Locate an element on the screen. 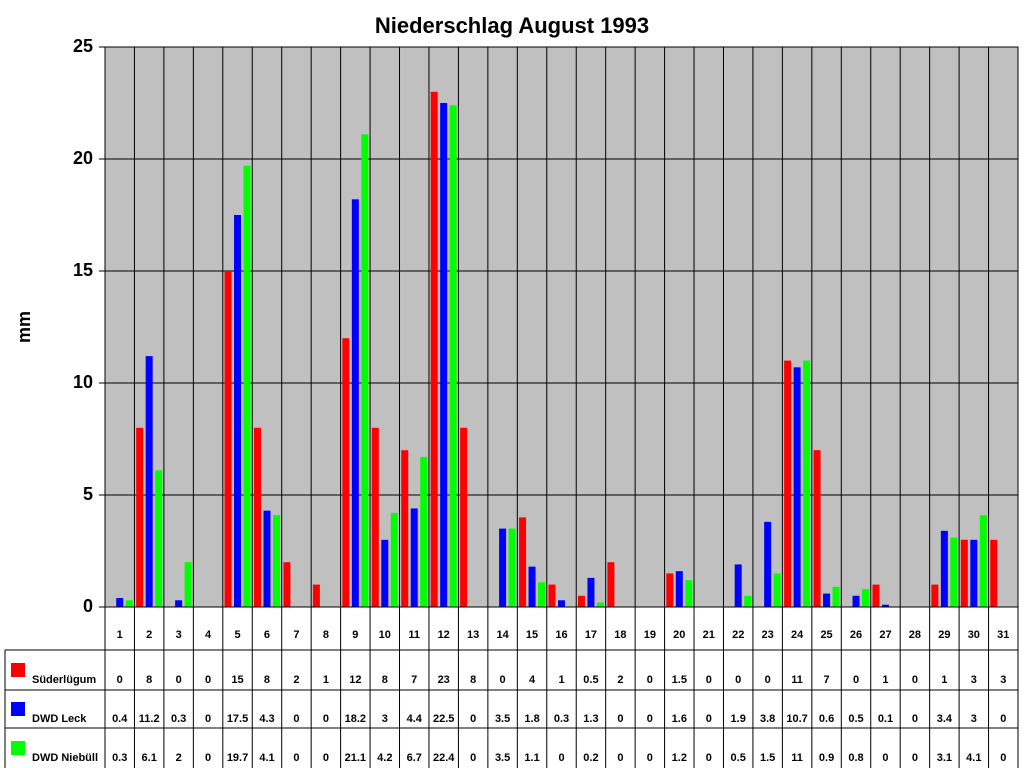 This screenshot has height=768, width=1024. x-tick-label: 8 is located at coordinates (326, 635).